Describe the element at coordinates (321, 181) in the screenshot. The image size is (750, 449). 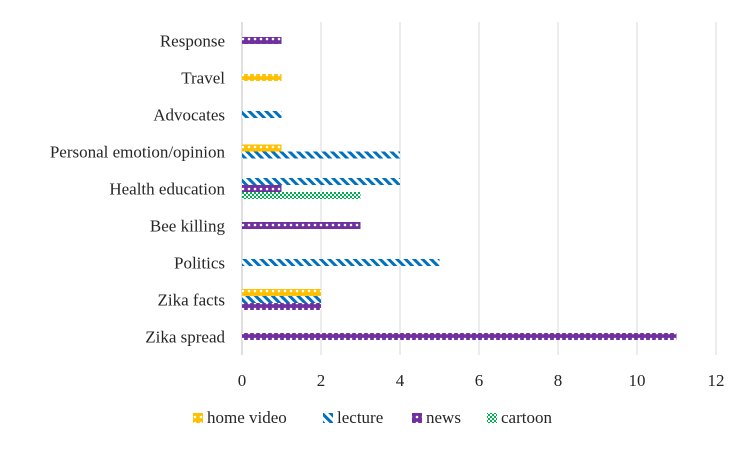
I see `bar-lecture-health-education` at that location.